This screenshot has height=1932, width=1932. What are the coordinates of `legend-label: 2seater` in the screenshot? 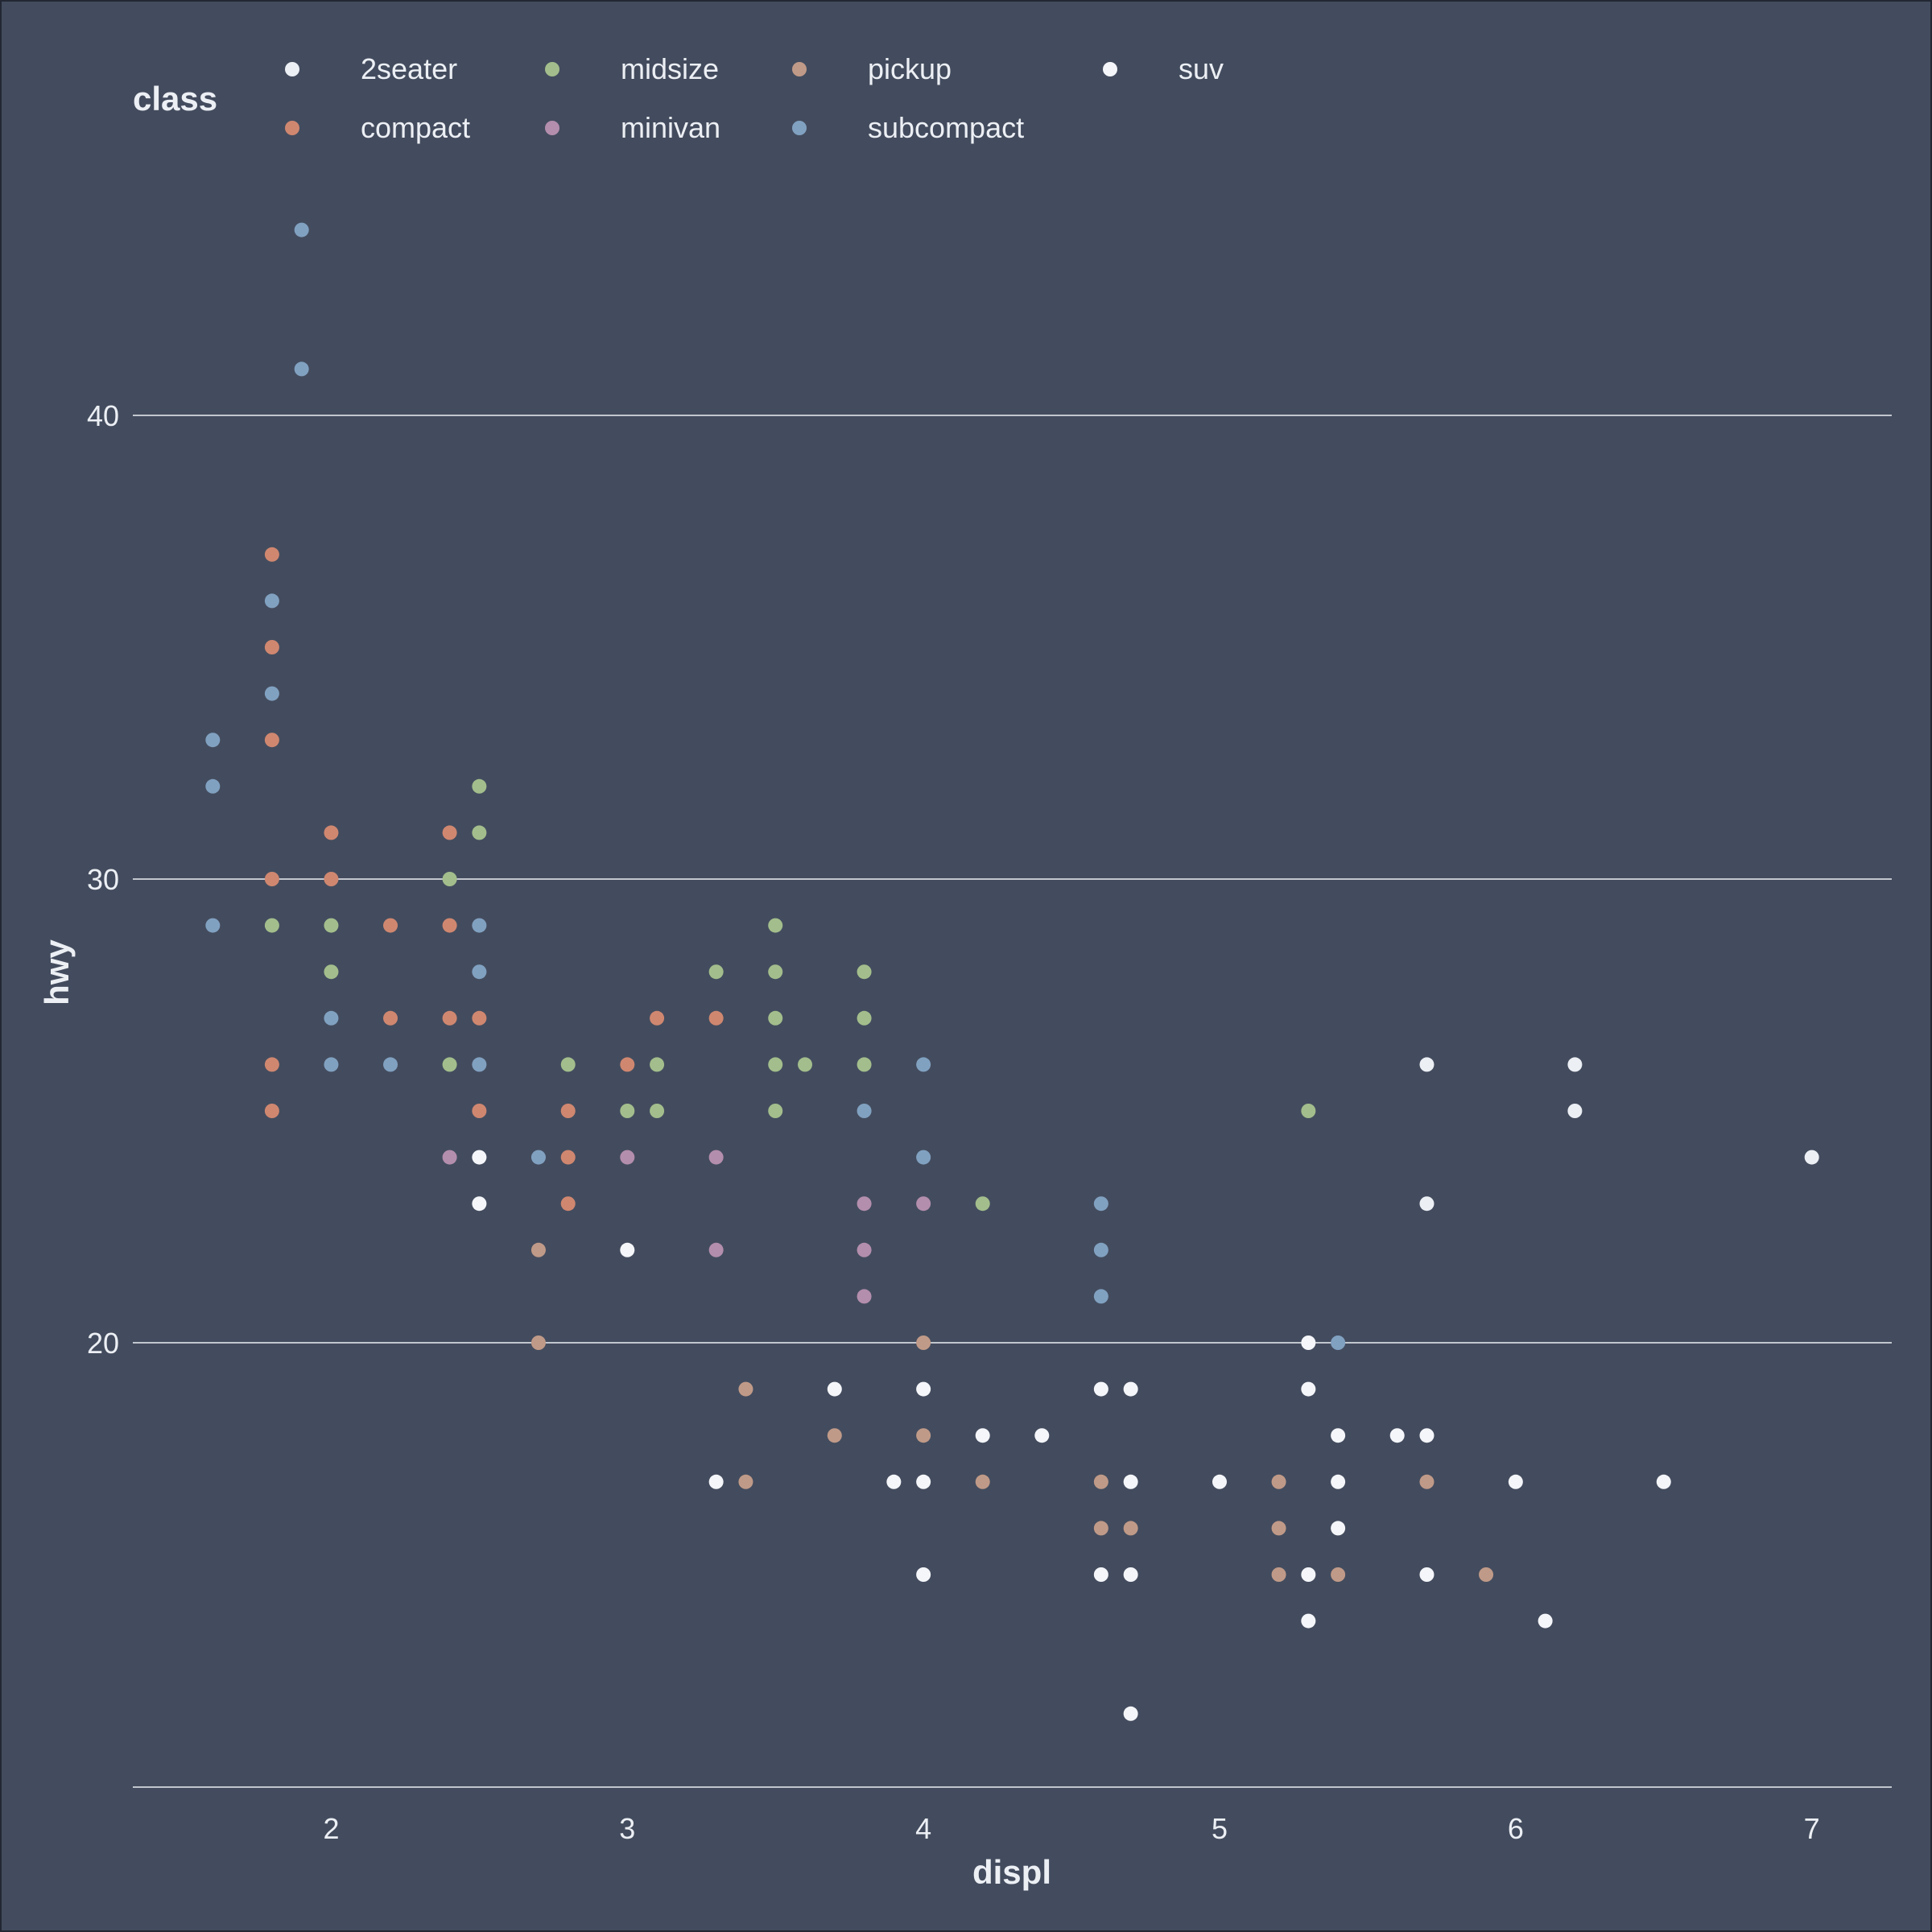 It's located at (409, 68).